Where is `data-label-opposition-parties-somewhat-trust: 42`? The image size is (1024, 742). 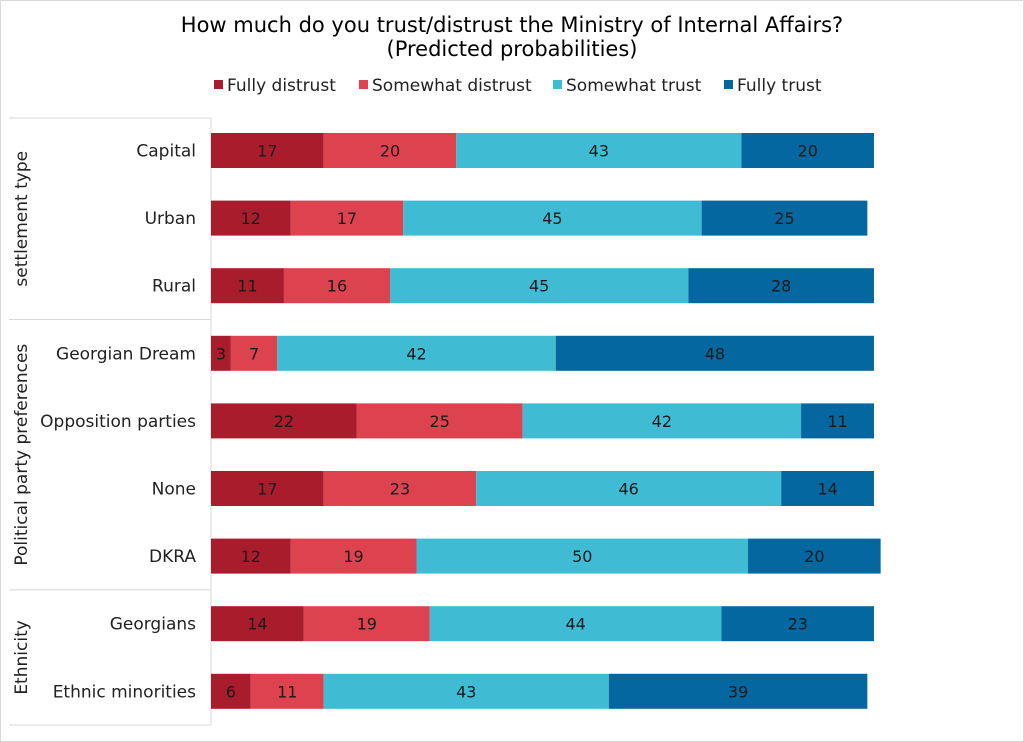
data-label-opposition-parties-somewhat-trust: 42 is located at coordinates (662, 421).